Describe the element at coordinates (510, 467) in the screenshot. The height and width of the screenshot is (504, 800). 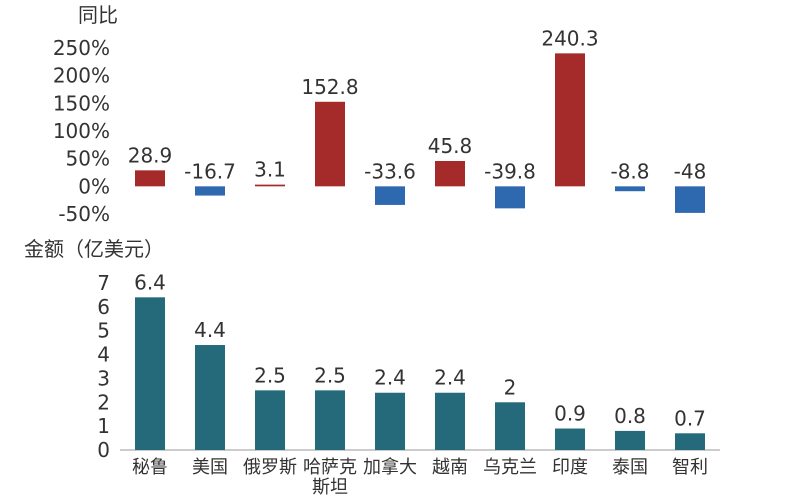
I see `category-label: 乌克兰` at that location.